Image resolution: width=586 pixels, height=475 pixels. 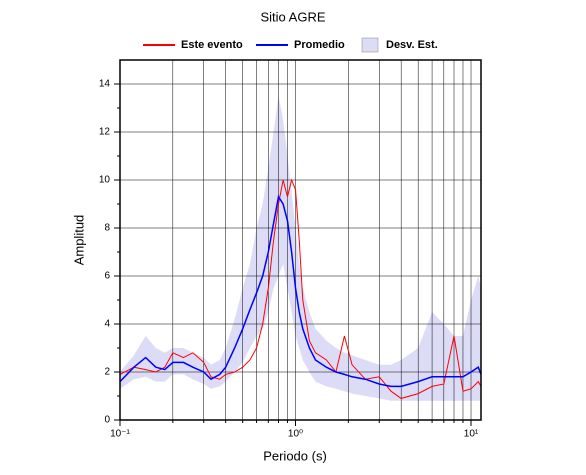 What do you see at coordinates (295, 434) in the screenshot?
I see `x-tick-label: 10⁰` at bounding box center [295, 434].